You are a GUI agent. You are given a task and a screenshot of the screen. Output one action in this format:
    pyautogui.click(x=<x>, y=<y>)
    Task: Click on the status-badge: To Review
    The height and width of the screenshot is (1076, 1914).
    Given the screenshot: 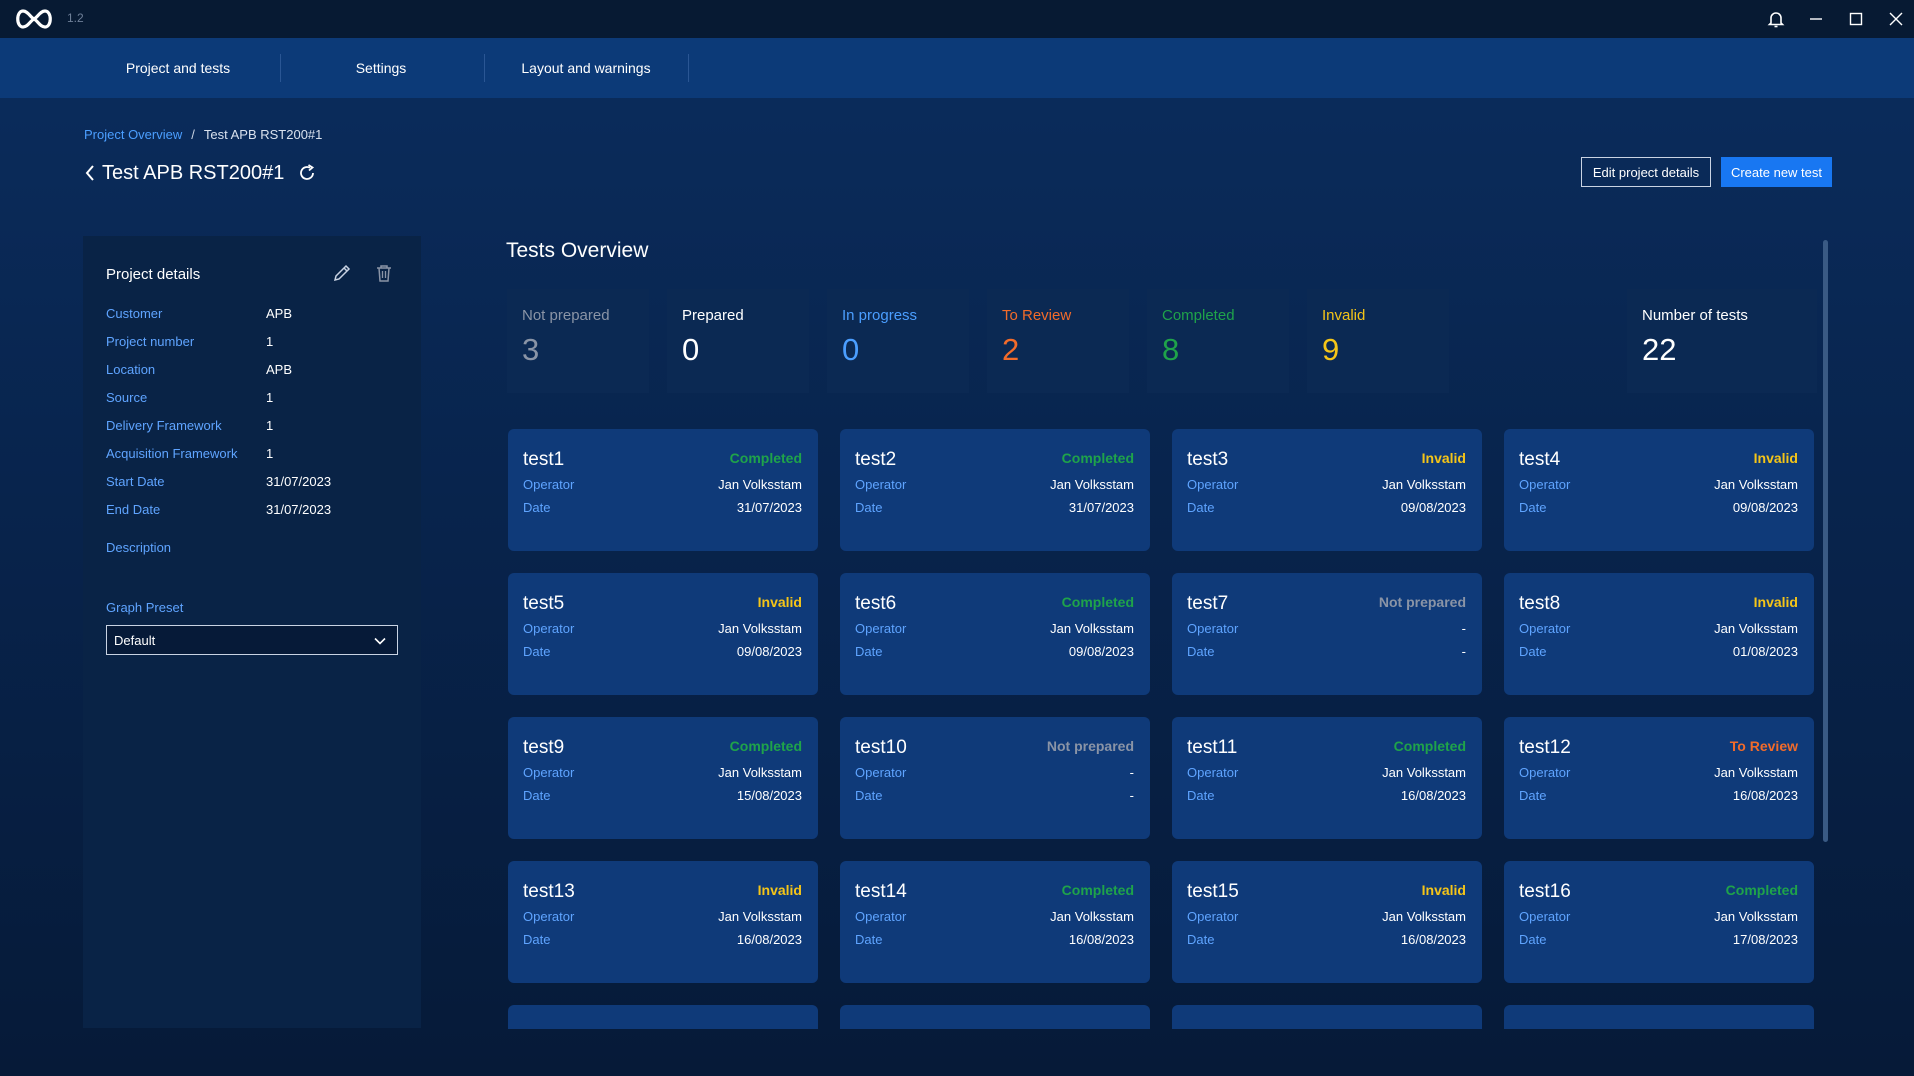 What is the action you would take?
    pyautogui.click(x=1763, y=746)
    